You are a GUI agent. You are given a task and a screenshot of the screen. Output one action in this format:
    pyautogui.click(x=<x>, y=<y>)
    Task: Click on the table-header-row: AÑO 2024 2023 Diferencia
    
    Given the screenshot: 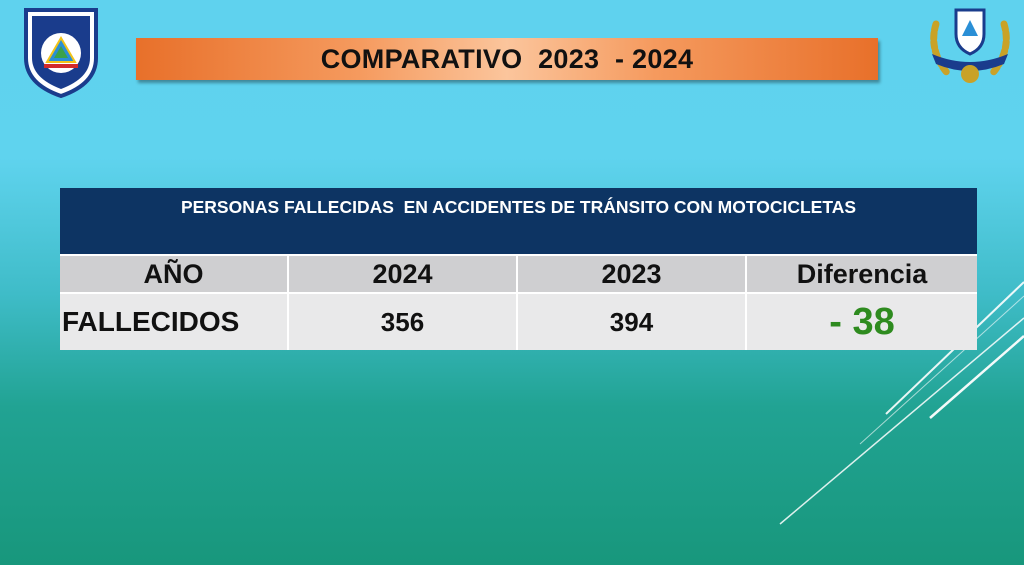 What is the action you would take?
    pyautogui.click(x=518, y=273)
    